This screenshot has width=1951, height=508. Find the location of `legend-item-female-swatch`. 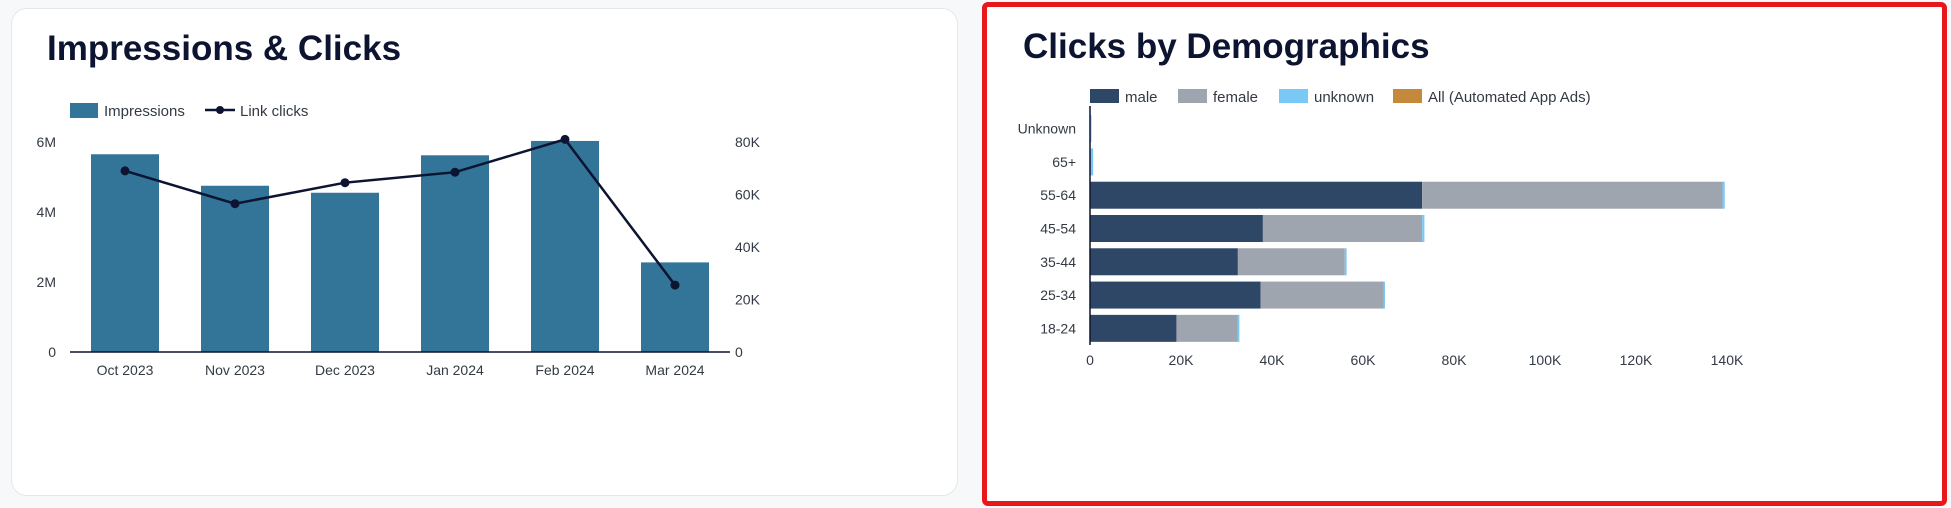

legend-item-female-swatch is located at coordinates (1192, 96).